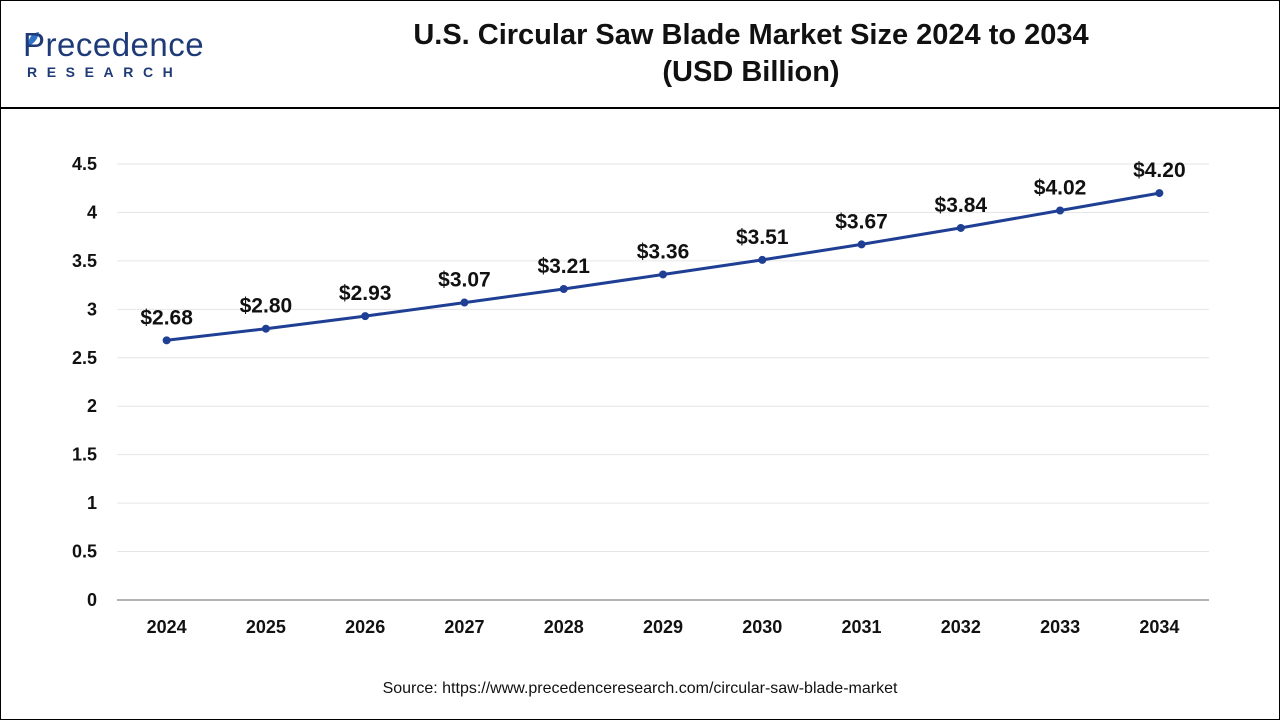  I want to click on data-label: $2.80, so click(266, 306).